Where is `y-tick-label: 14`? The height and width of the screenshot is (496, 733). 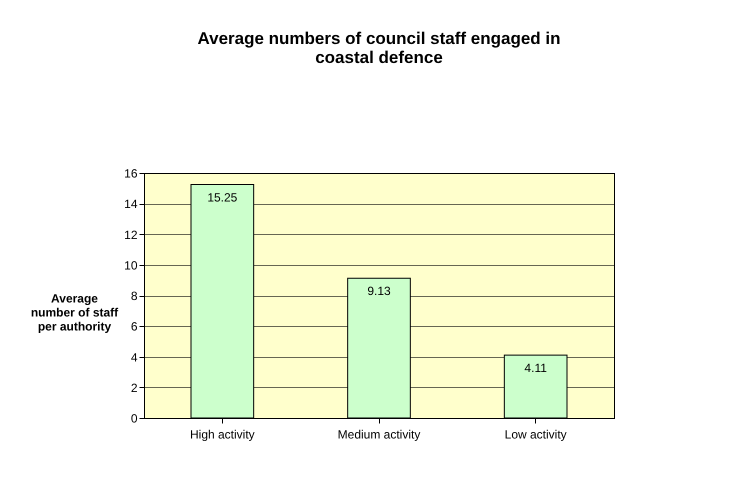 y-tick-label: 14 is located at coordinates (131, 204).